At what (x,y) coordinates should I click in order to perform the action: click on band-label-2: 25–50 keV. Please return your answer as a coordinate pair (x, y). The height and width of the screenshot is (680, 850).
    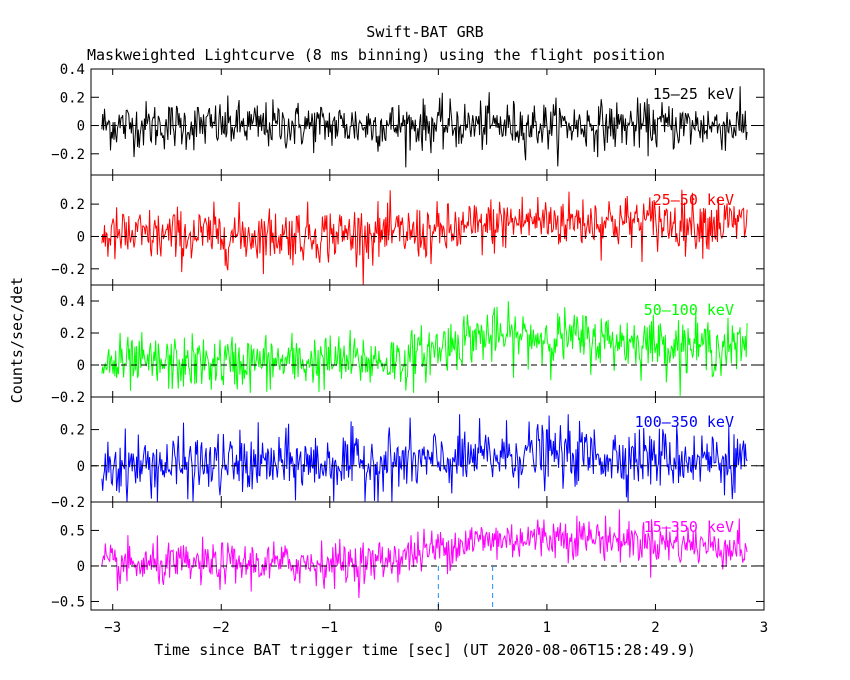
    Looking at the image, I should click on (693, 200).